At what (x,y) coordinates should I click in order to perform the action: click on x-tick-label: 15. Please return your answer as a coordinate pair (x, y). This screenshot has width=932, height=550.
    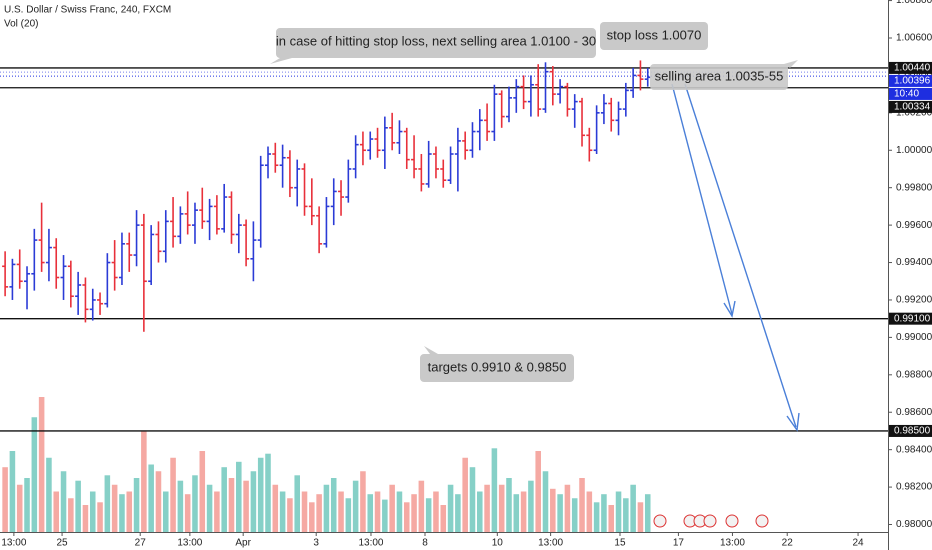
    Looking at the image, I should click on (620, 543).